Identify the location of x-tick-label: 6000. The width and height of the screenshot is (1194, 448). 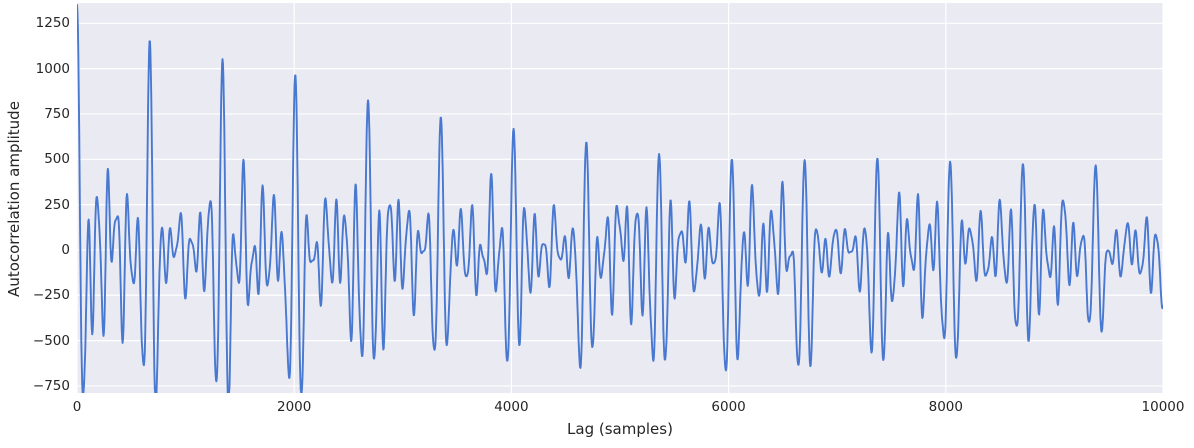
(728, 407).